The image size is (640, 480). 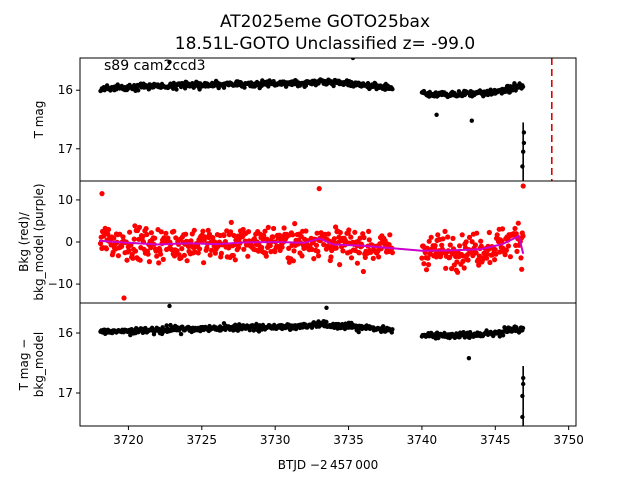 I want to click on bkg-model-line, so click(x=312, y=244).